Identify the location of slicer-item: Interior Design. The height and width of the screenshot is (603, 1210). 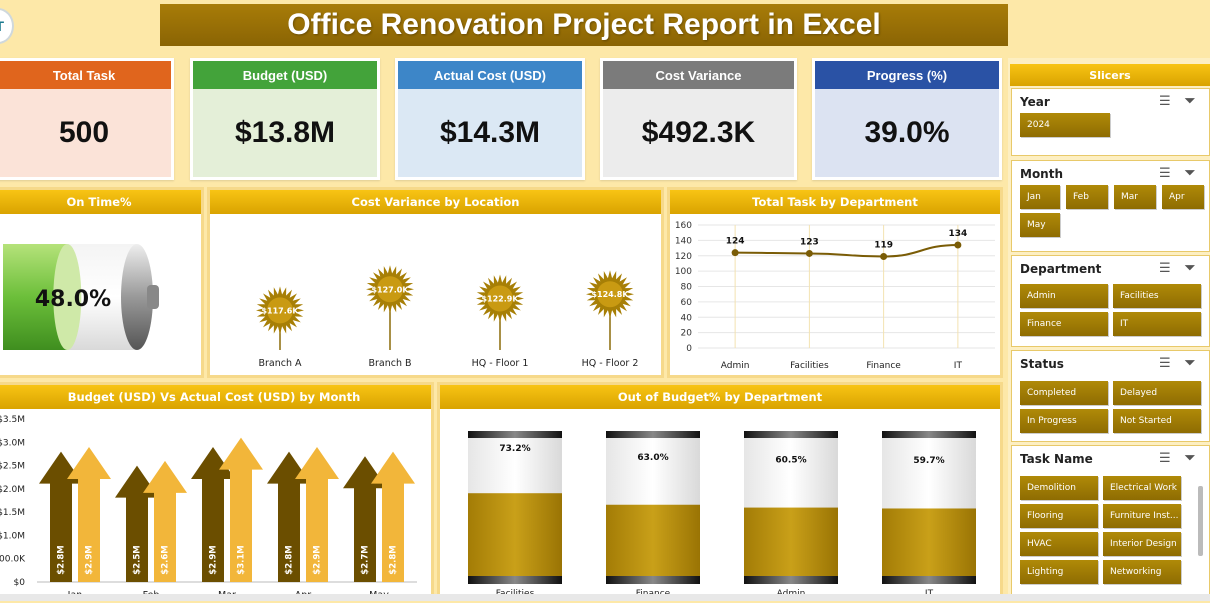
(1142, 544).